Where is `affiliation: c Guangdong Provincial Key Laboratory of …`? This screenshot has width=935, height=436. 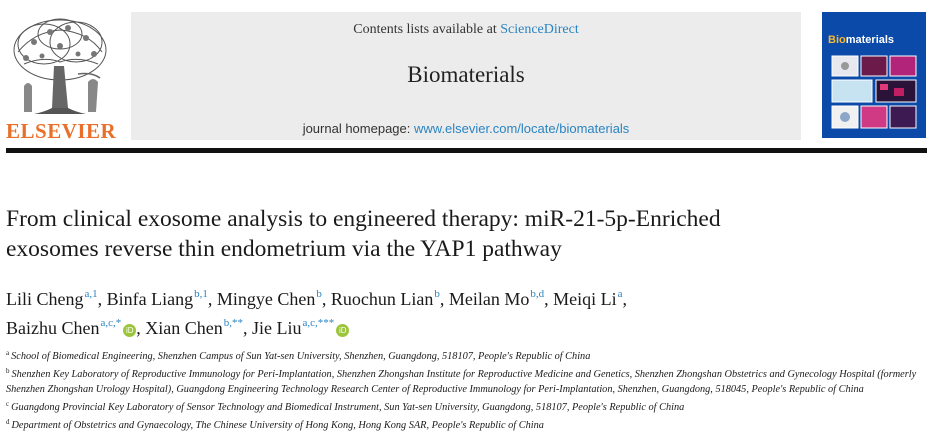
affiliation: c Guangdong Provincial Key Laboratory of … is located at coordinates (463, 406).